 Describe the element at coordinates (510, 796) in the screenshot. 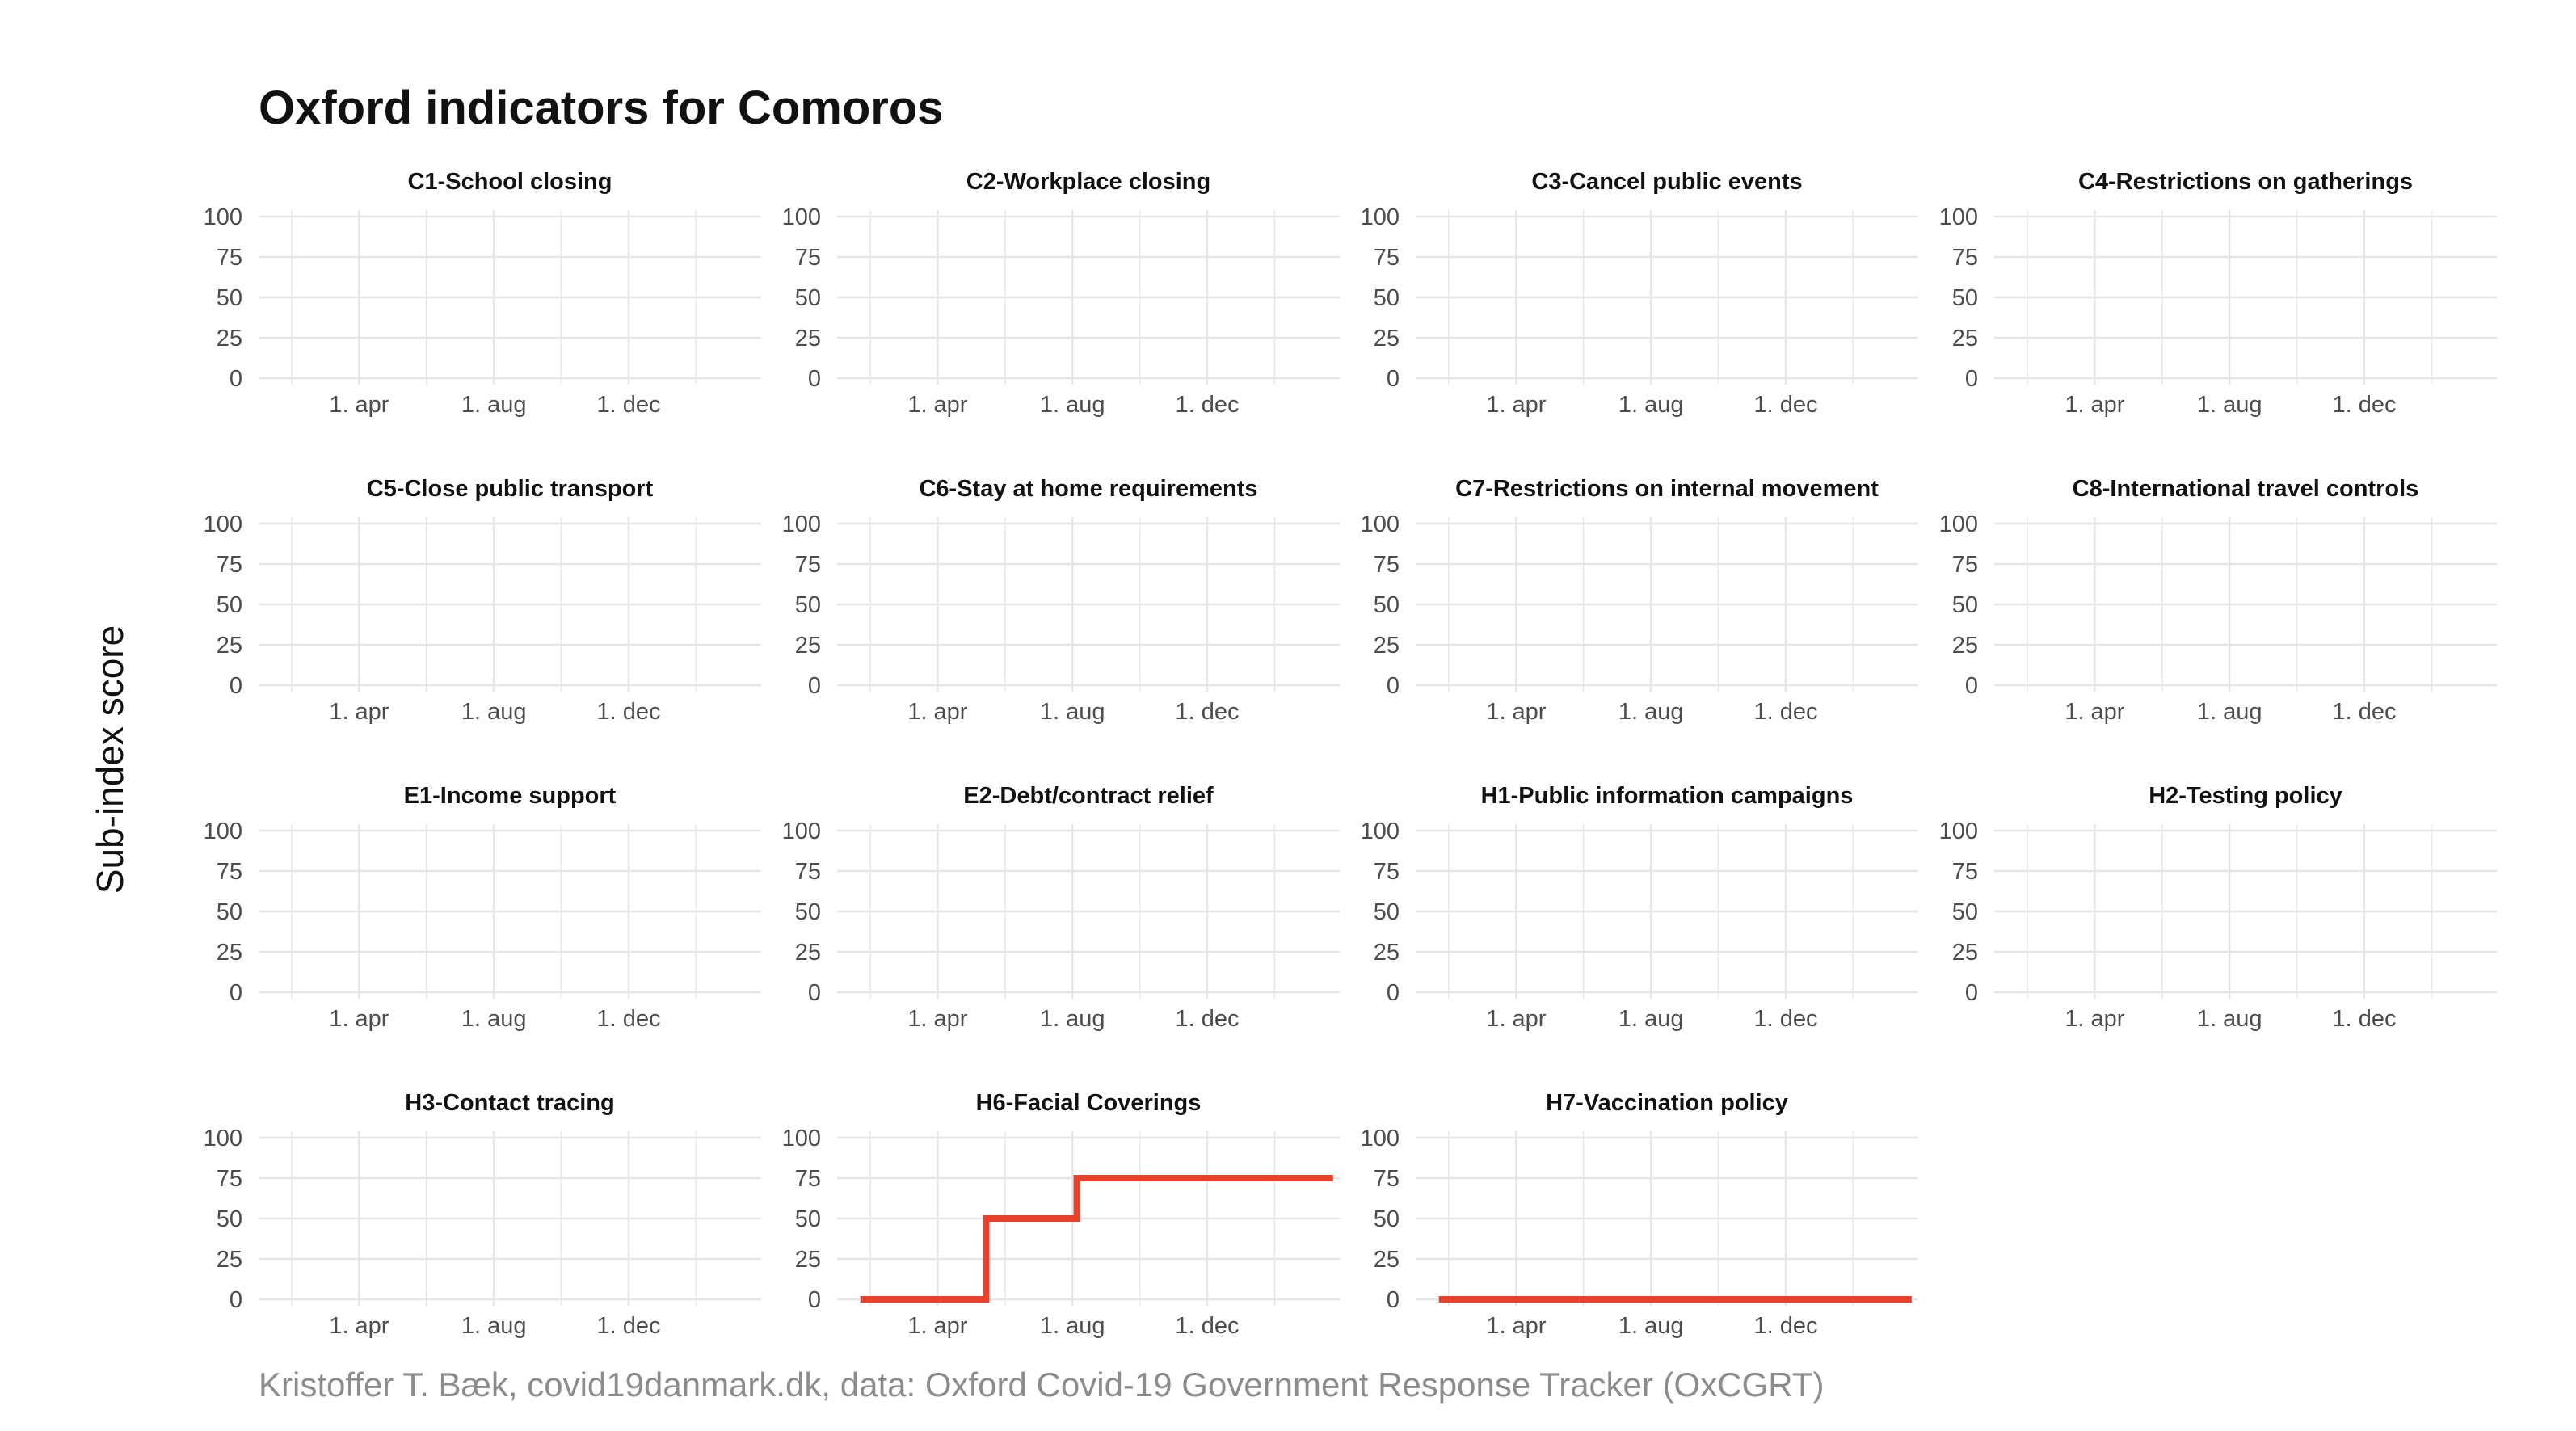

I see `panel-title: E1-Income support` at that location.